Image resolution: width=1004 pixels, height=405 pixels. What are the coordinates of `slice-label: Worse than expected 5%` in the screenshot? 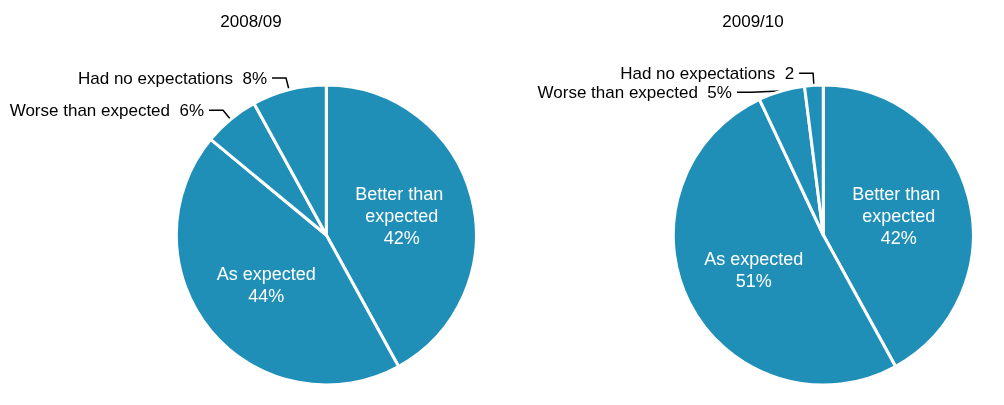 It's located at (634, 92).